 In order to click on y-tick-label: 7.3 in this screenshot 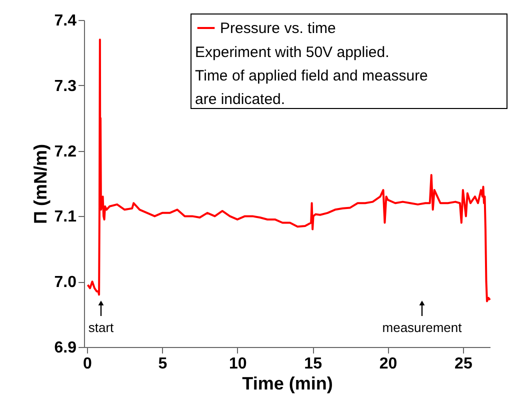, I will do `click(65, 86)`.